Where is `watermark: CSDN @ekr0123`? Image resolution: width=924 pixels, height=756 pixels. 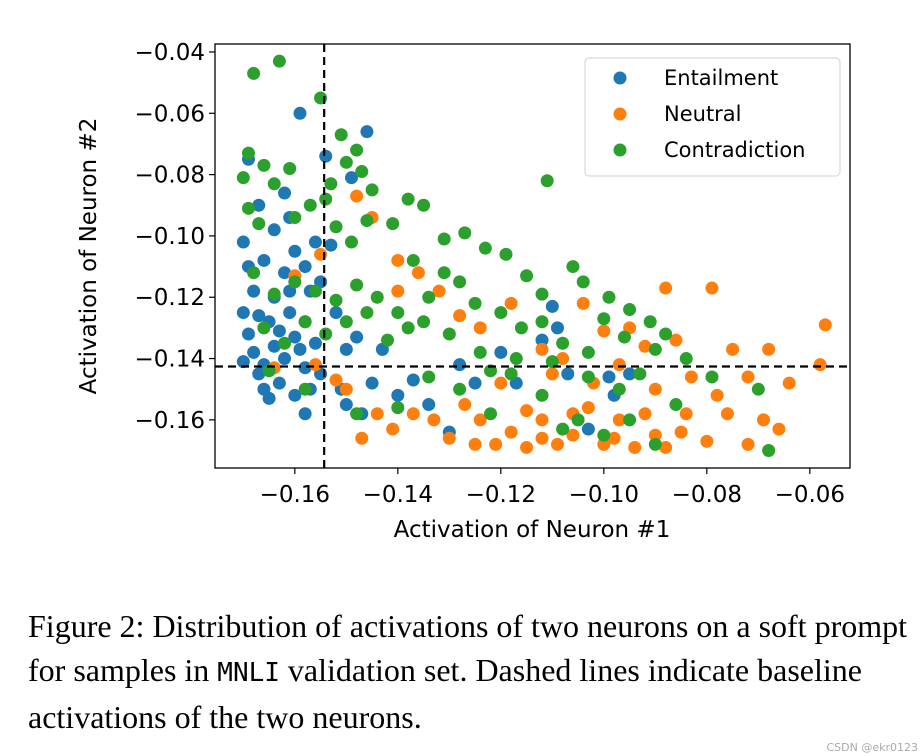 watermark: CSDN @ekr0123 is located at coordinates (872, 747).